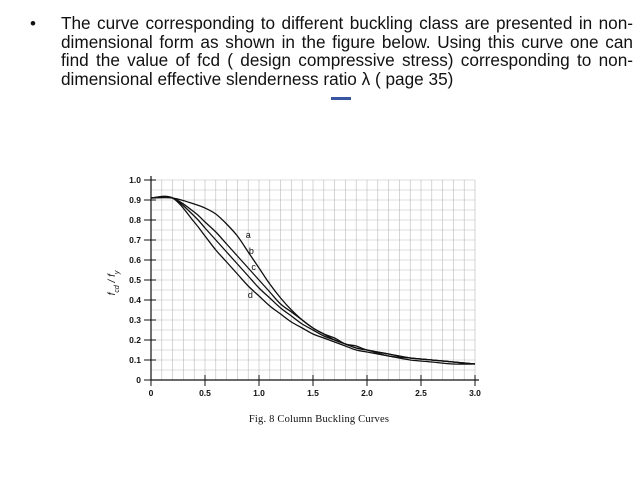 The width and height of the screenshot is (638, 478). I want to click on curve-label-d: d, so click(250, 295).